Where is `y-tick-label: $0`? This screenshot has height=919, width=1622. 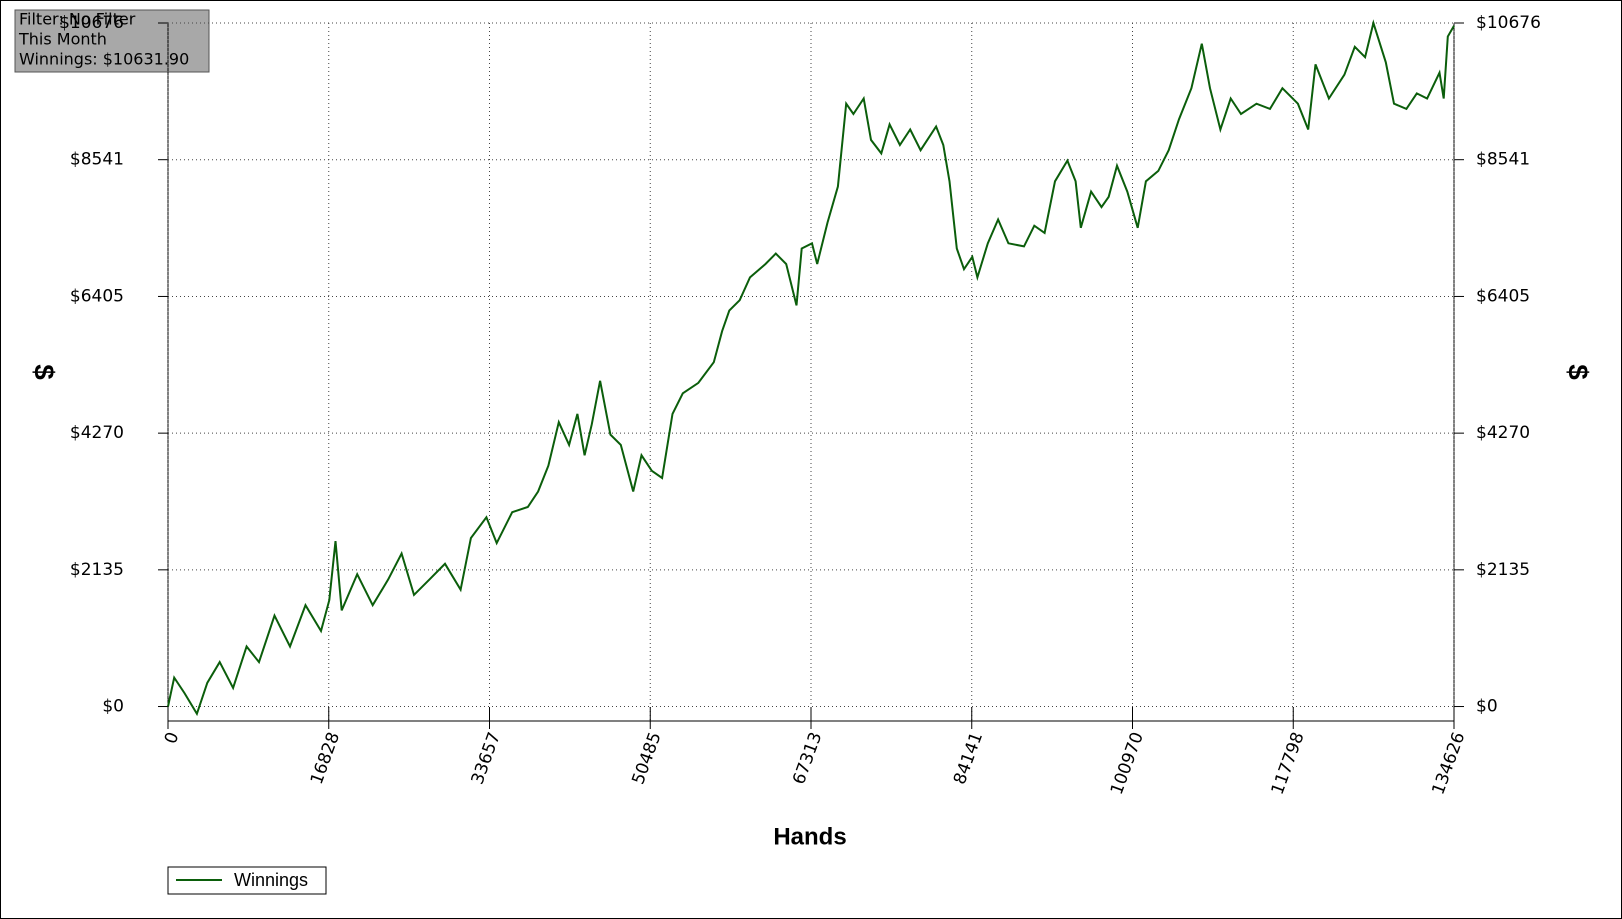
y-tick-label: $0 is located at coordinates (113, 707).